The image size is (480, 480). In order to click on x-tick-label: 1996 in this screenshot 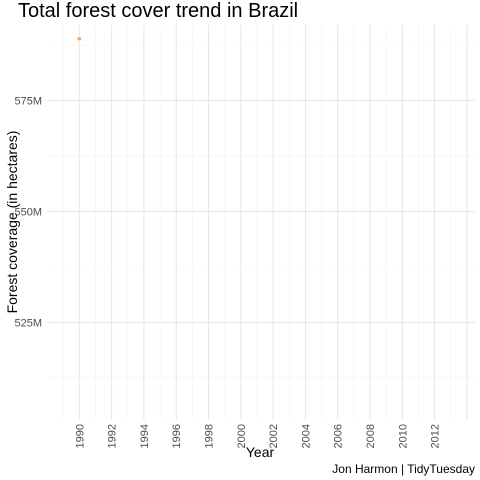, I will do `click(177, 436)`.